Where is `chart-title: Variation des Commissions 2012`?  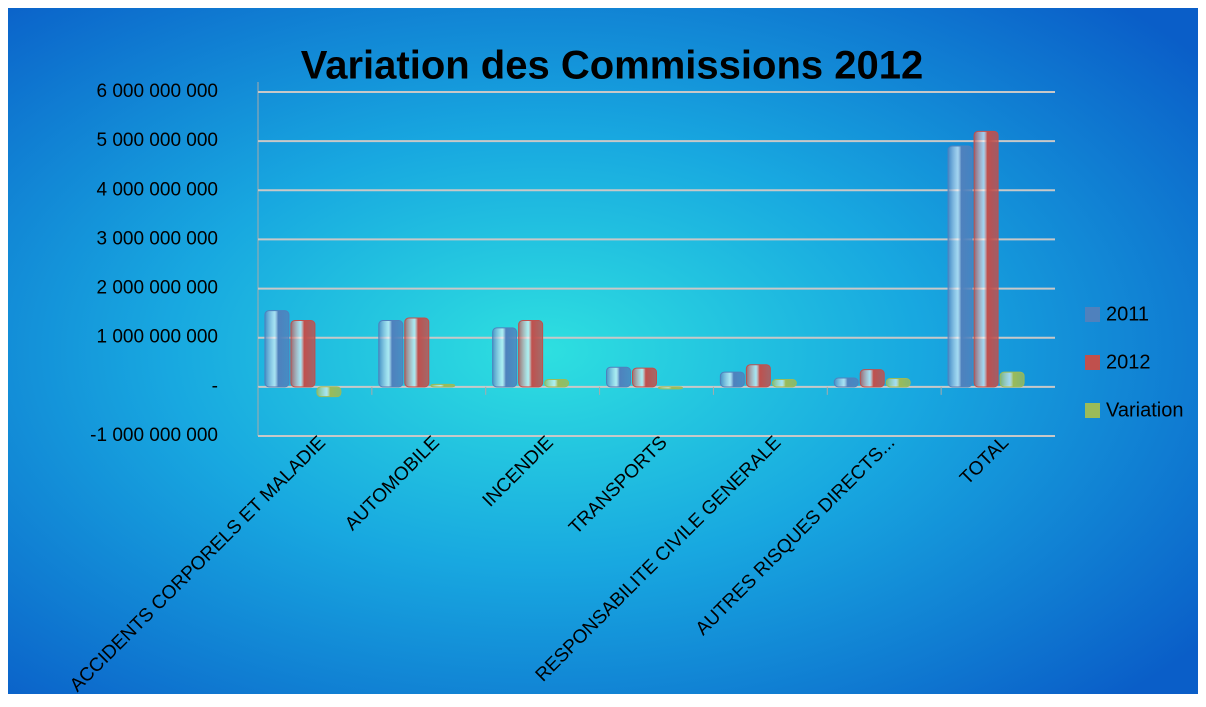
chart-title: Variation des Commissions 2012 is located at coordinates (612, 66).